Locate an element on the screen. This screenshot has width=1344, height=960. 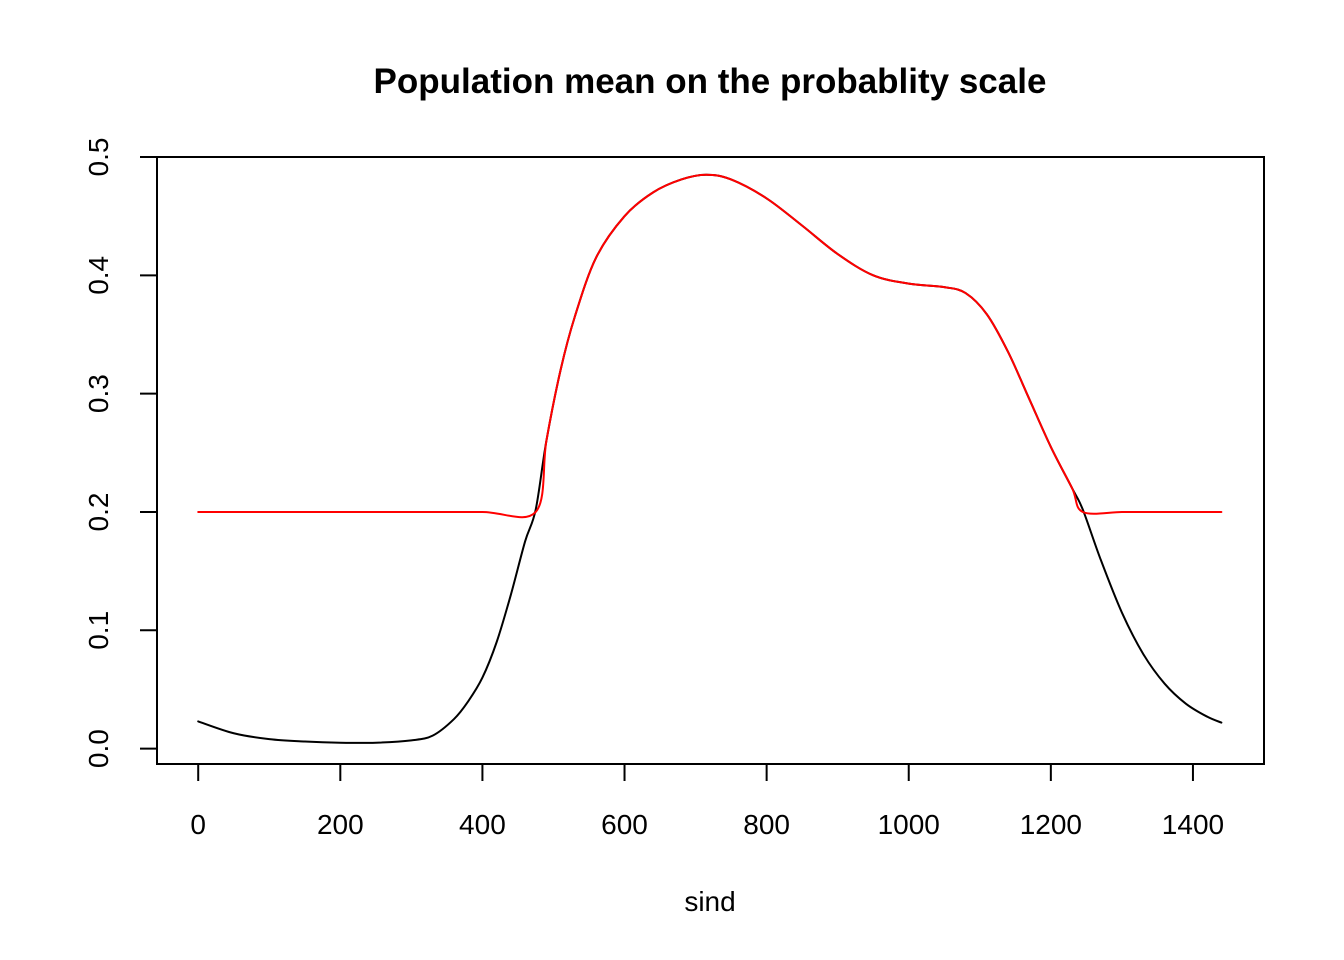
x-tick-label: 800 is located at coordinates (766, 824).